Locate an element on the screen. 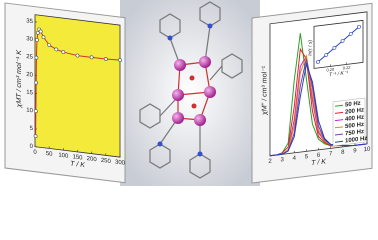 The image size is (378, 240). x-tick-label: 250 is located at coordinates (106, 161).